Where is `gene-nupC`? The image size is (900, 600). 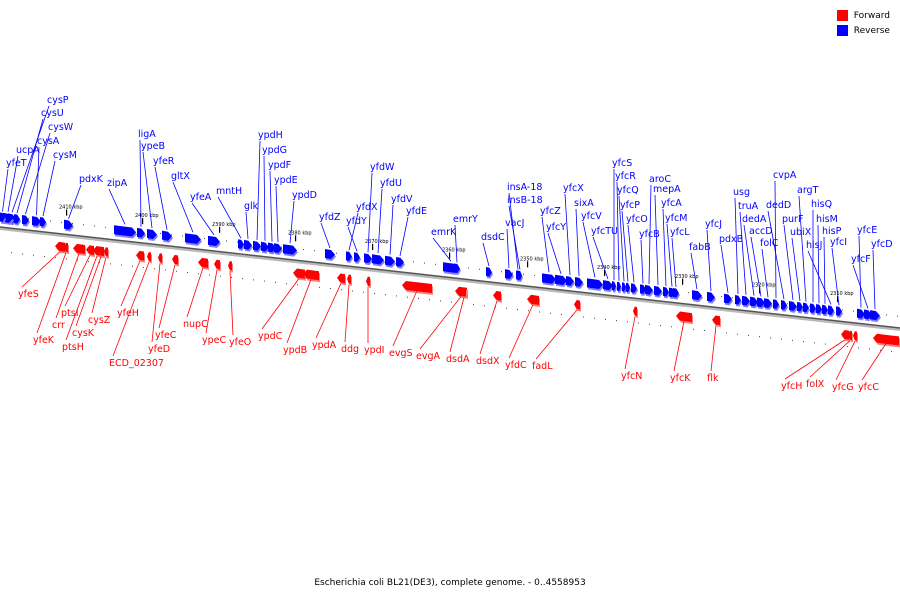
gene-nupC is located at coordinates (203, 263).